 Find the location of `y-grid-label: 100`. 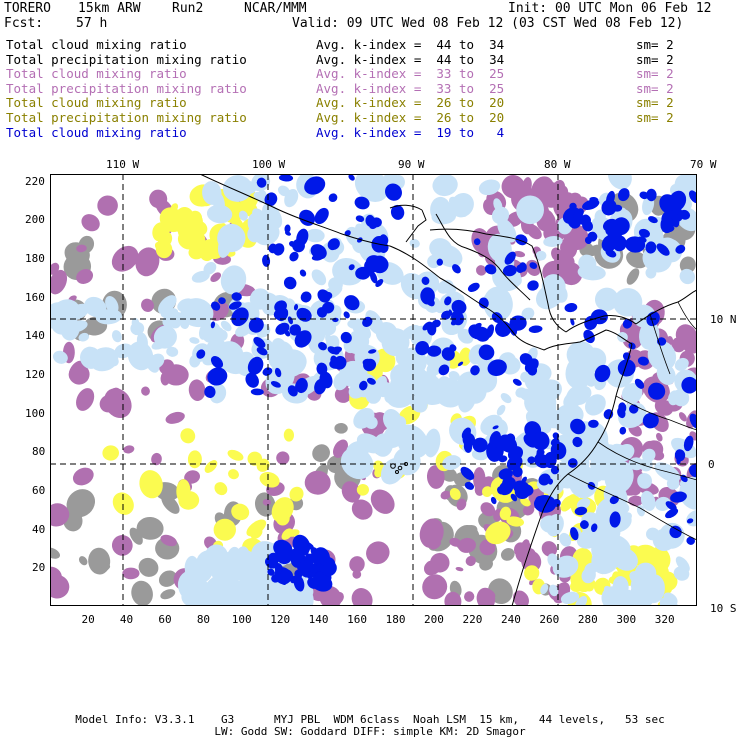

y-grid-label: 100 is located at coordinates (35, 413).